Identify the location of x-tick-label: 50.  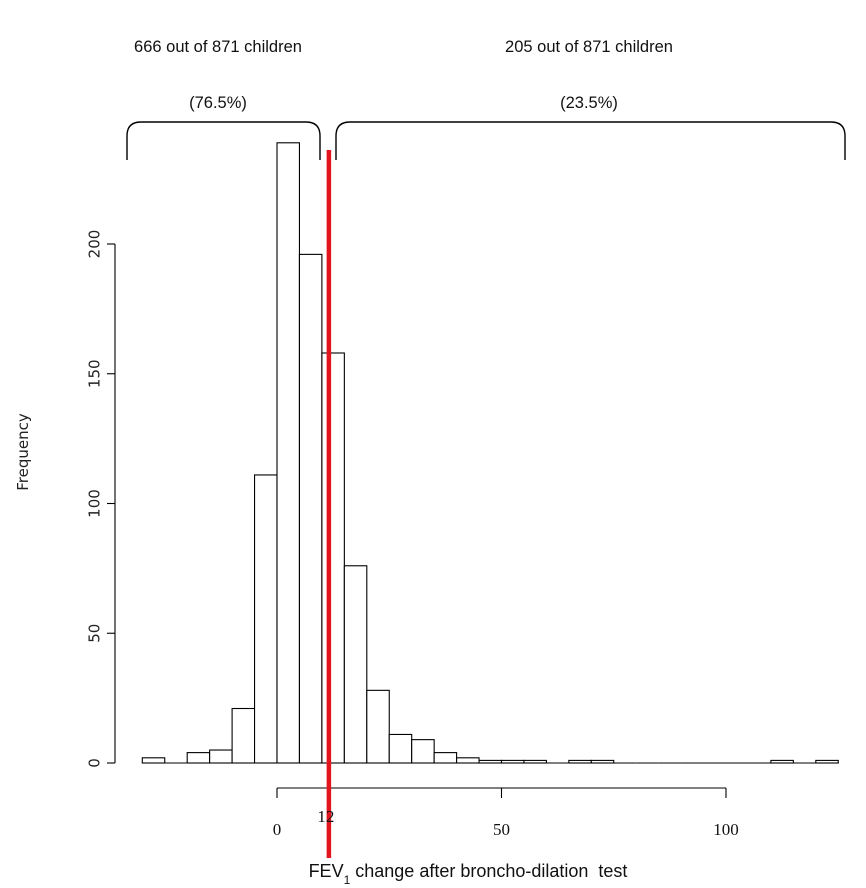
(501, 829).